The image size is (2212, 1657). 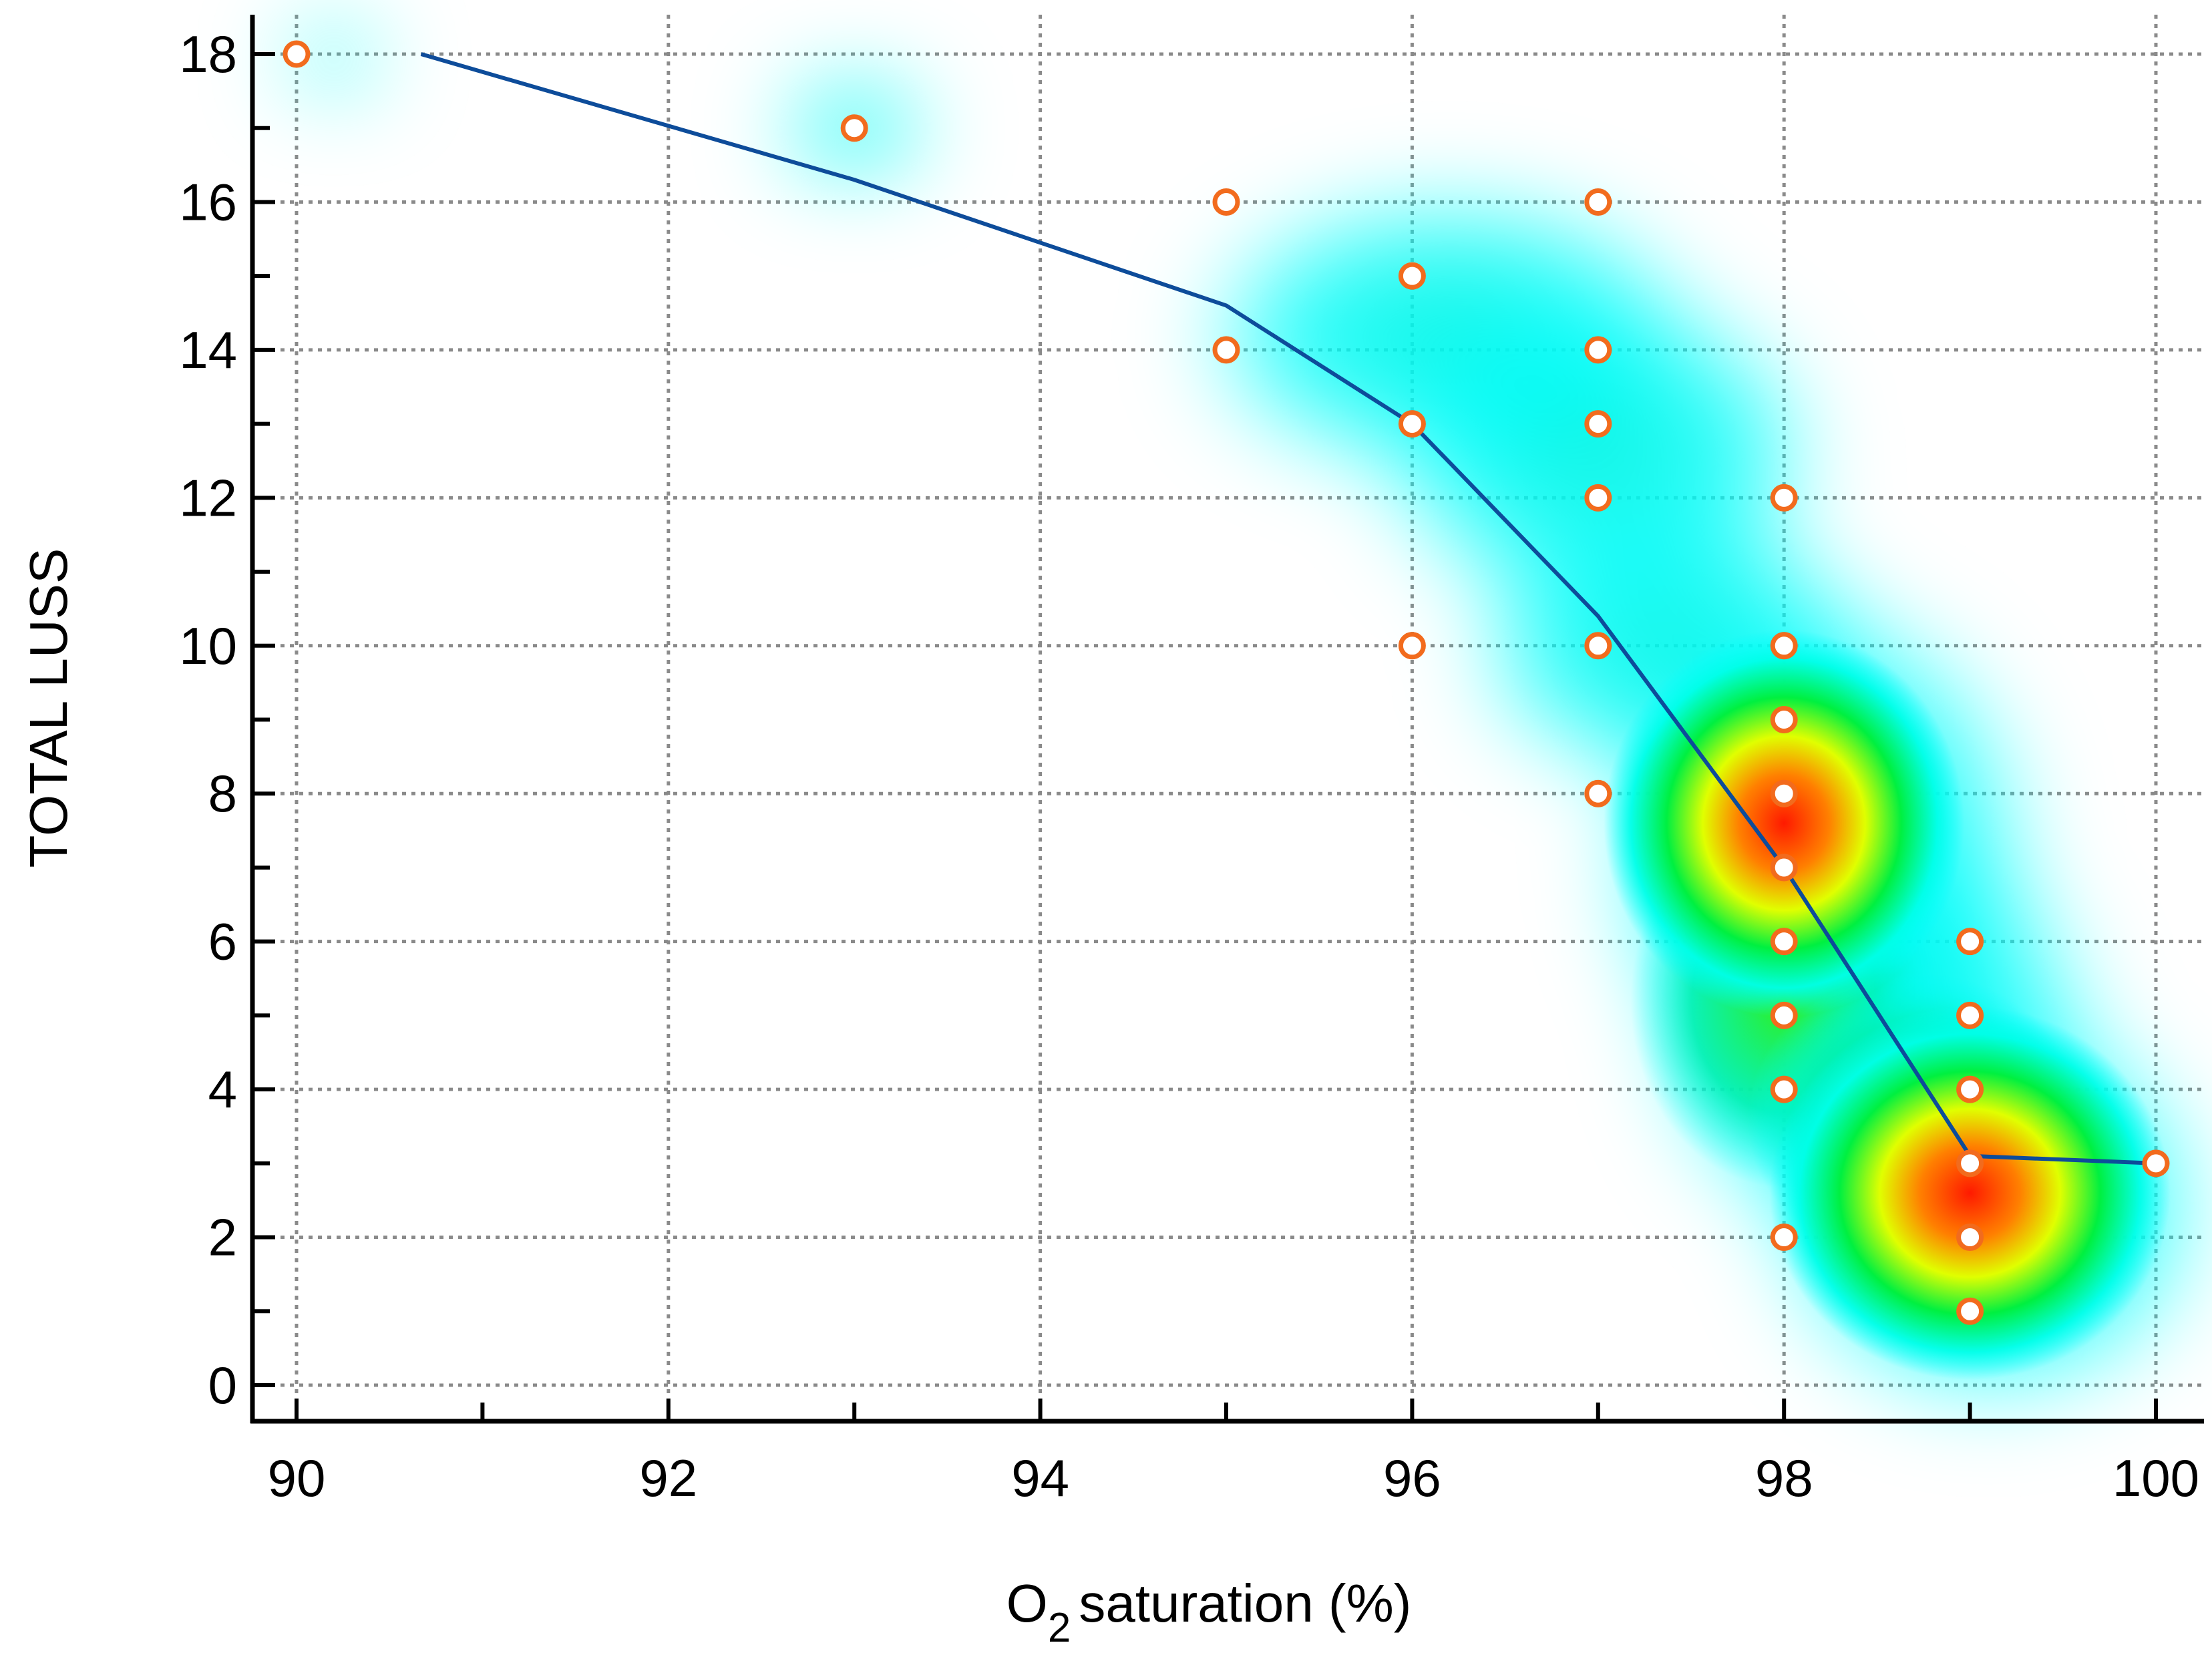 What do you see at coordinates (1784, 1478) in the screenshot?
I see `x-tick-label-98: 98` at bounding box center [1784, 1478].